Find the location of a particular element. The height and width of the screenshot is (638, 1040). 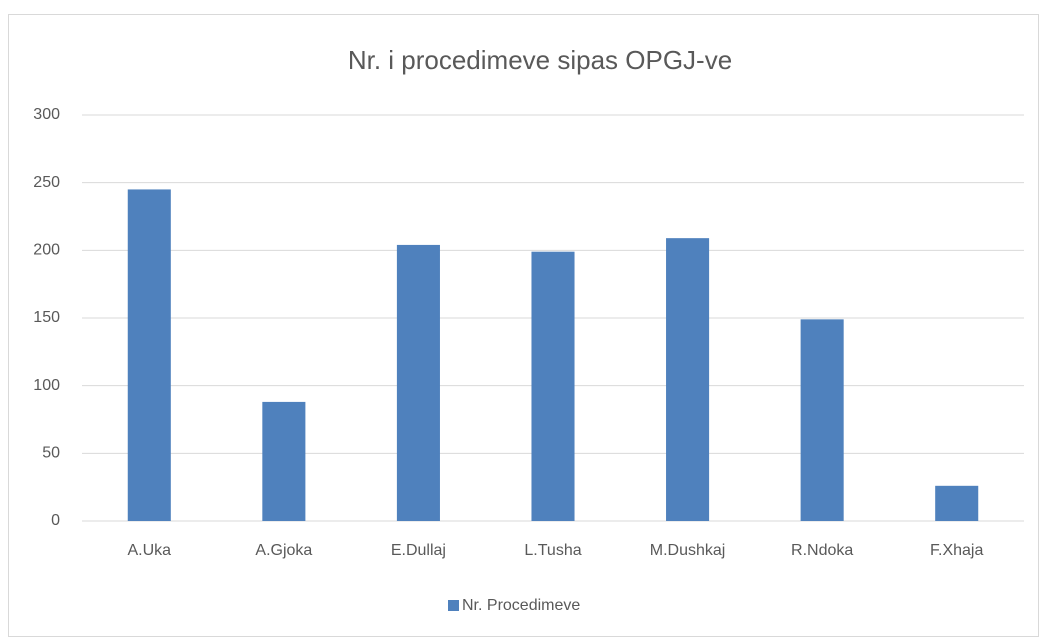

x-tick-label: A.Gjoka is located at coordinates (283, 550).